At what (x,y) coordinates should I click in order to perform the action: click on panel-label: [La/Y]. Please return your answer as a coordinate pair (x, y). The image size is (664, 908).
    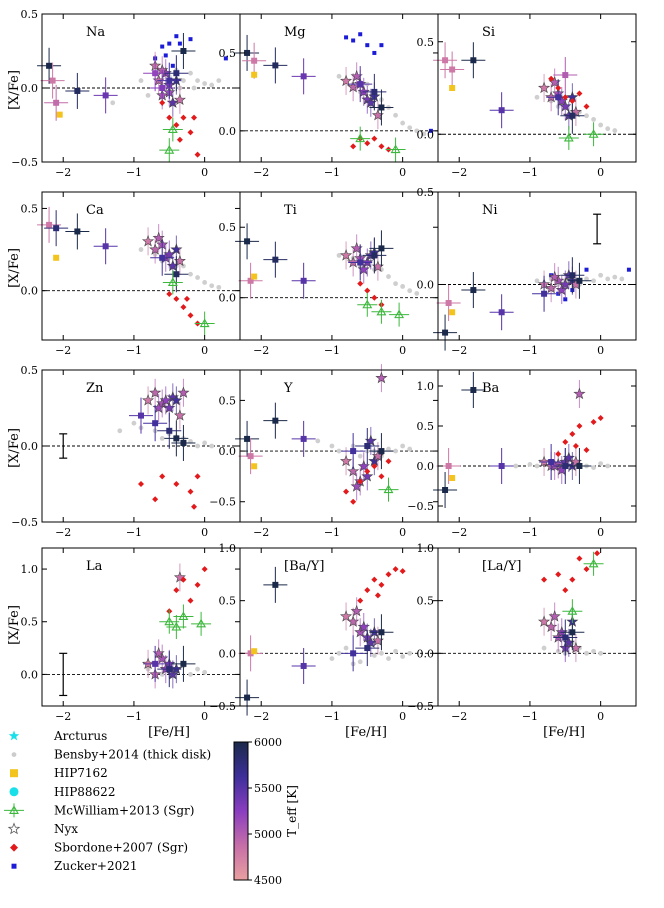
    Looking at the image, I should click on (502, 566).